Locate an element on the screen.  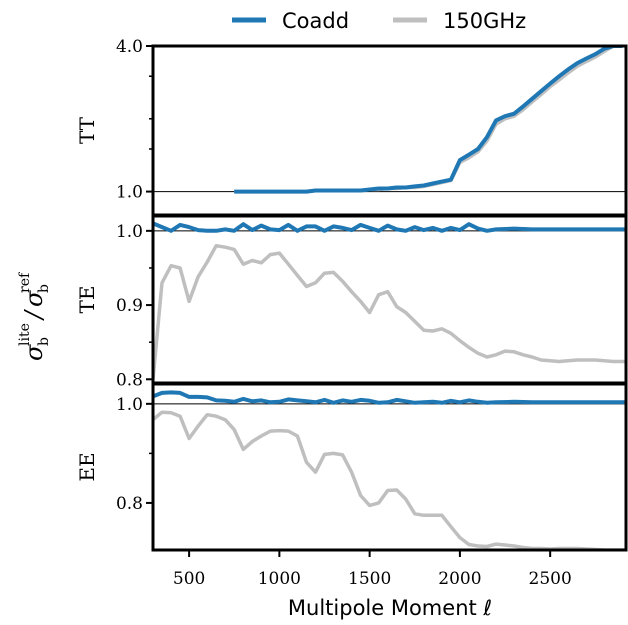
panel-label-te: TE is located at coordinates (87, 300).